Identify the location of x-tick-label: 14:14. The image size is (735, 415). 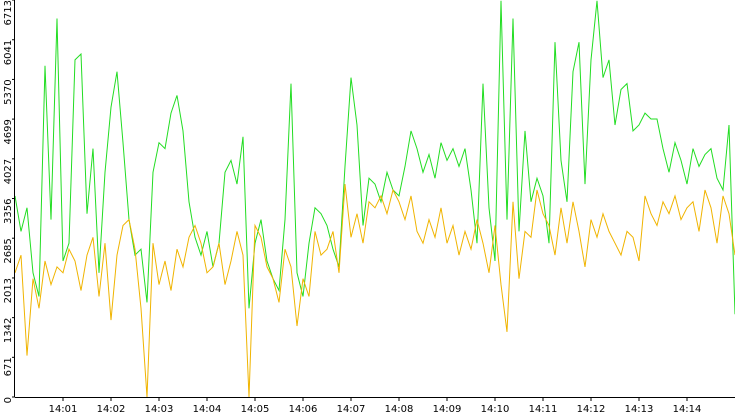
(687, 409).